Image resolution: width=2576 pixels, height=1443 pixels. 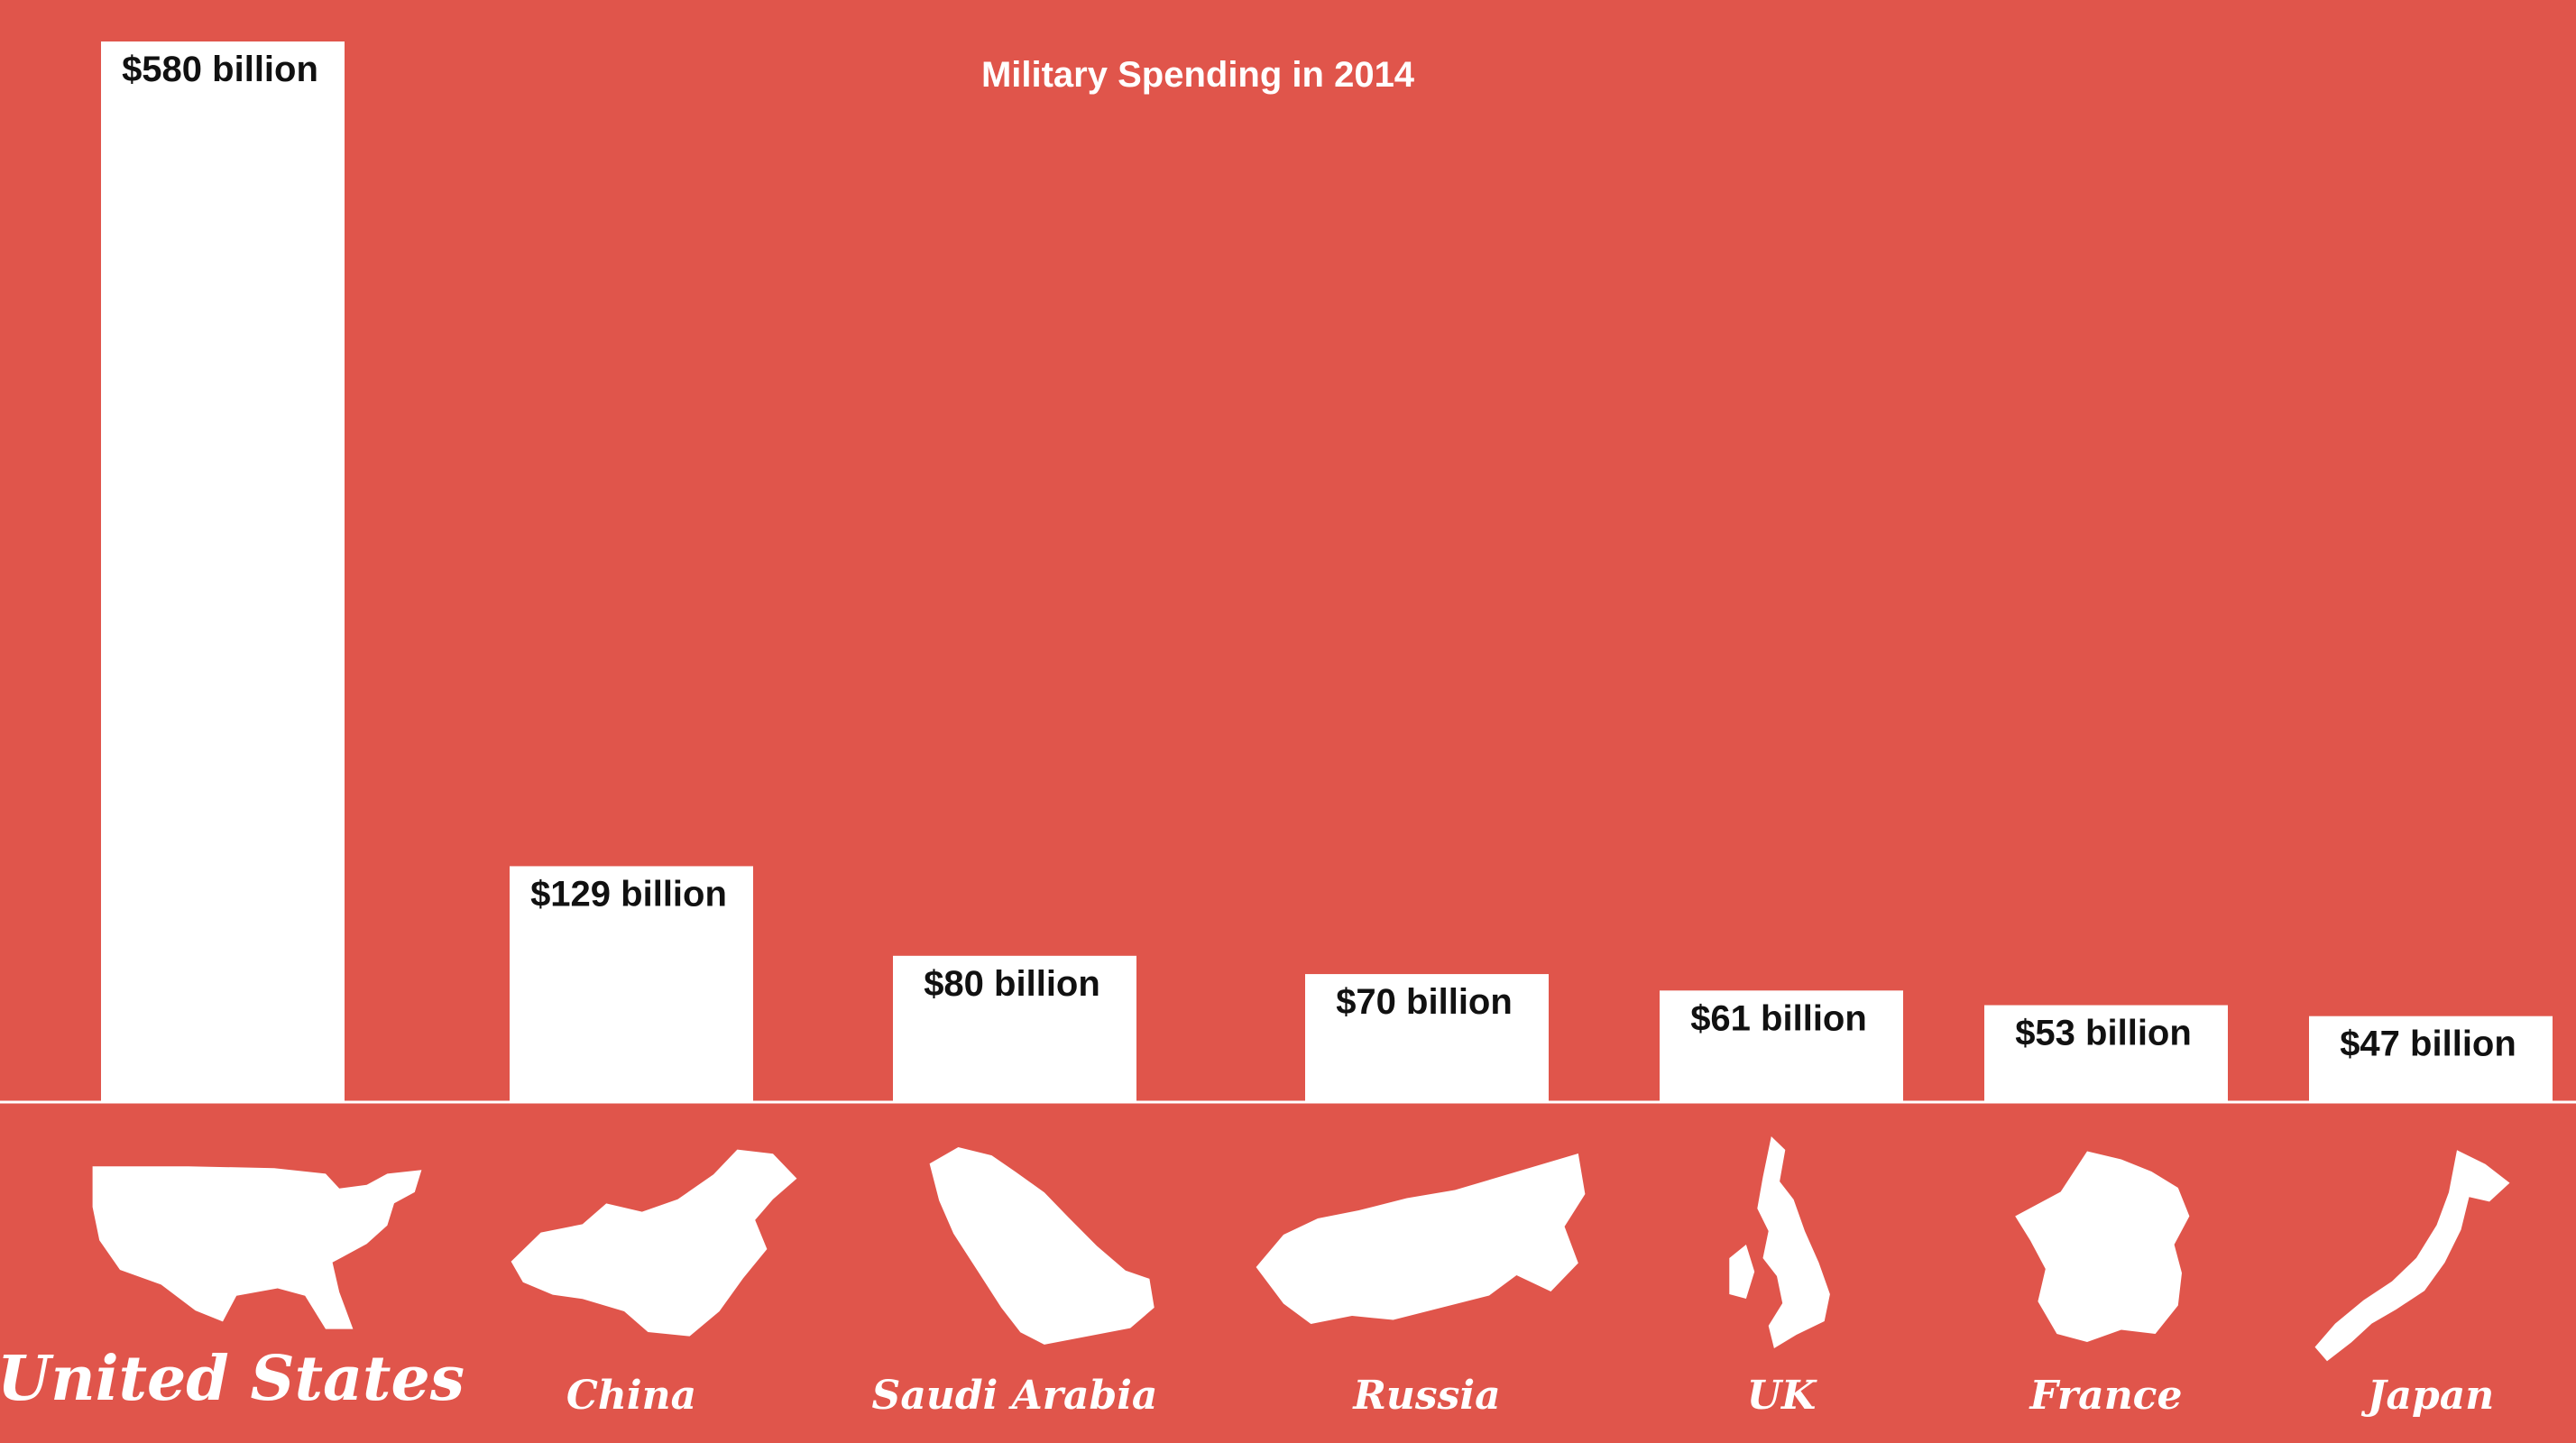 I want to click on value-label-united-states: $580 billion, so click(x=220, y=69).